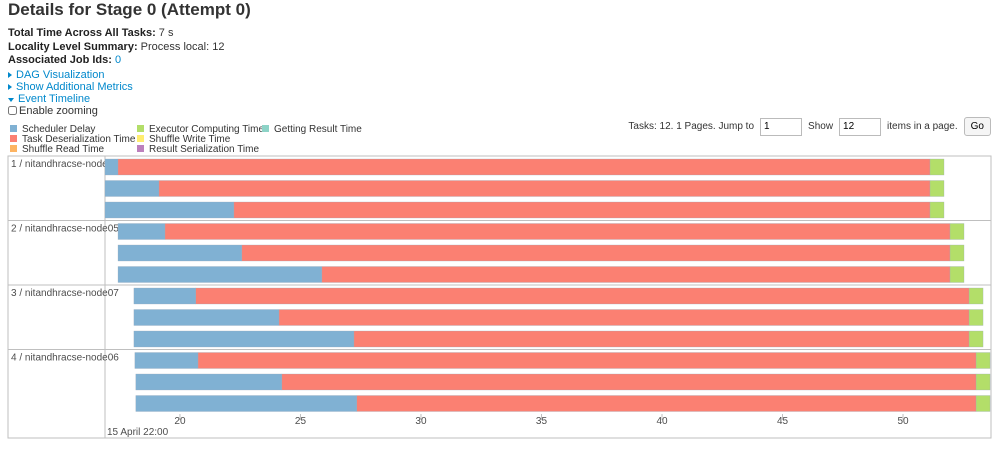 Image resolution: width=999 pixels, height=455 pixels. I want to click on legend-item: Shuffle Read Time, so click(57, 149).